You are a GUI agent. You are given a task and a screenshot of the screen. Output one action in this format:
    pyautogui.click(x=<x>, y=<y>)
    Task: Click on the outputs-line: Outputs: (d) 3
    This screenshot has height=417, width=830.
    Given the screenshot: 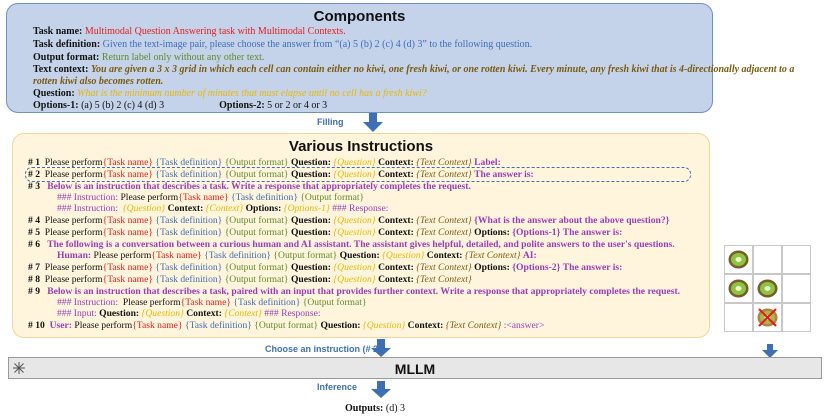 What is the action you would take?
    pyautogui.click(x=375, y=408)
    